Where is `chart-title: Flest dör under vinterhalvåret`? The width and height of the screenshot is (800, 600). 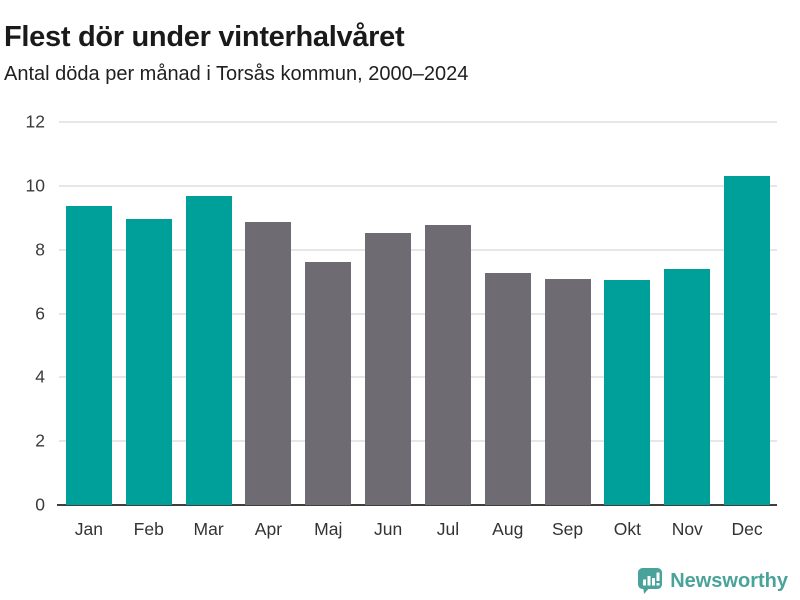
chart-title: Flest dör under vinterhalvåret is located at coordinates (204, 37).